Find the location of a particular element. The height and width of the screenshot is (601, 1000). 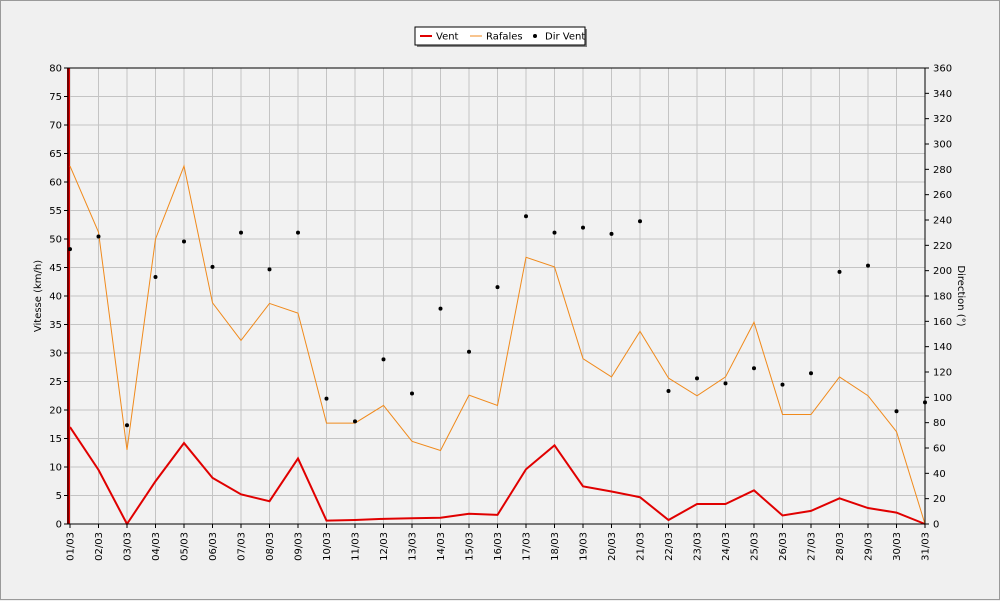

legend-label-vent: Vent is located at coordinates (447, 37).